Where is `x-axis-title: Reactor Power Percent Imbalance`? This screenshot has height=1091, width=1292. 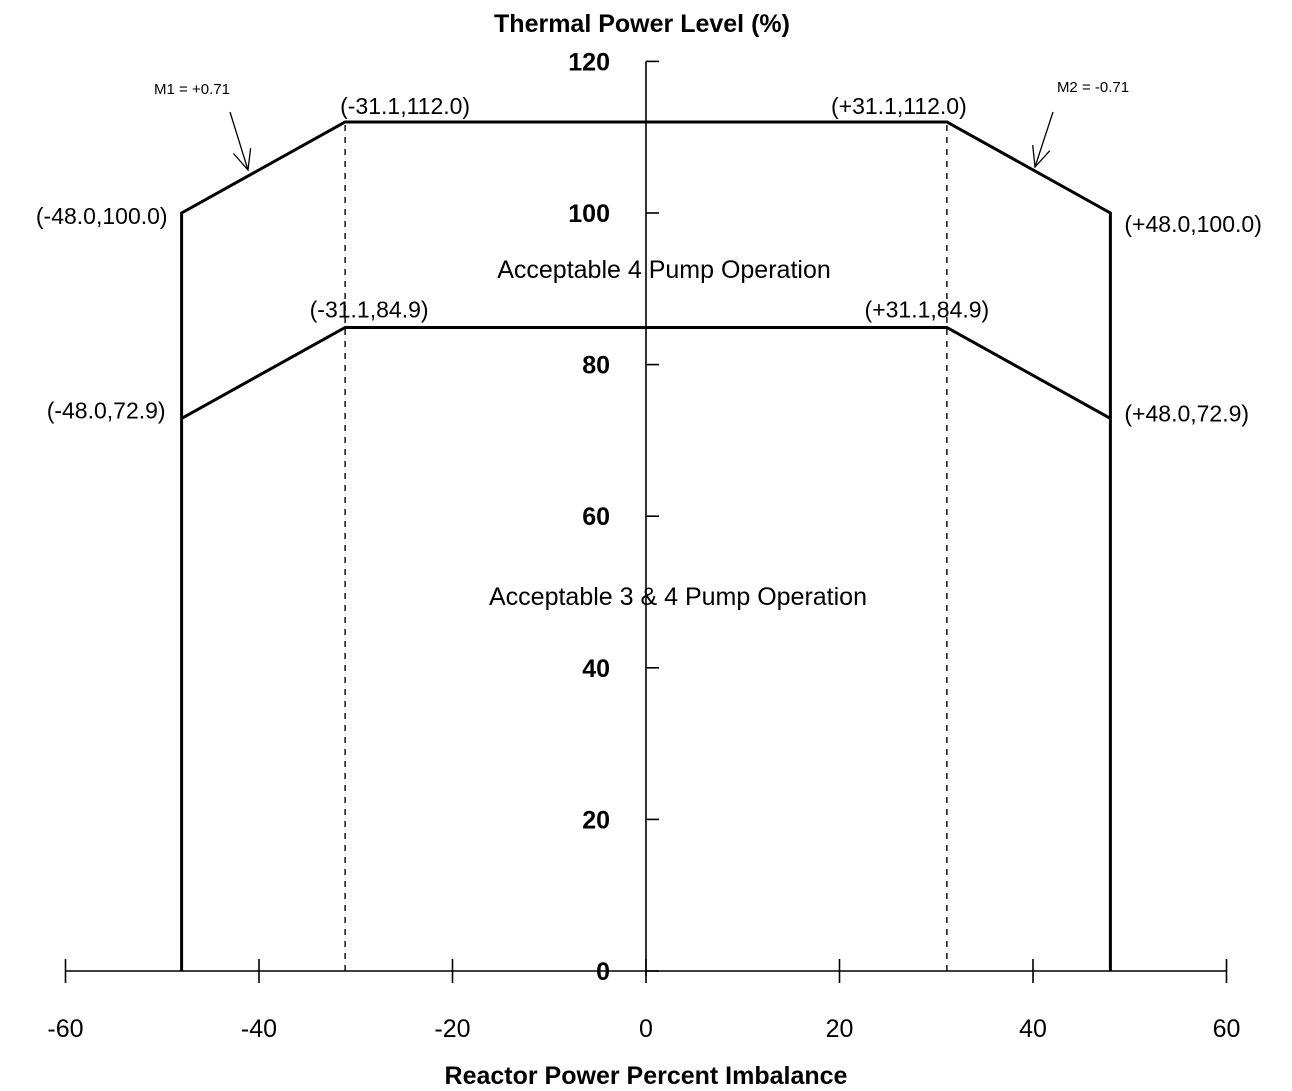 x-axis-title: Reactor Power Percent Imbalance is located at coordinates (646, 1076).